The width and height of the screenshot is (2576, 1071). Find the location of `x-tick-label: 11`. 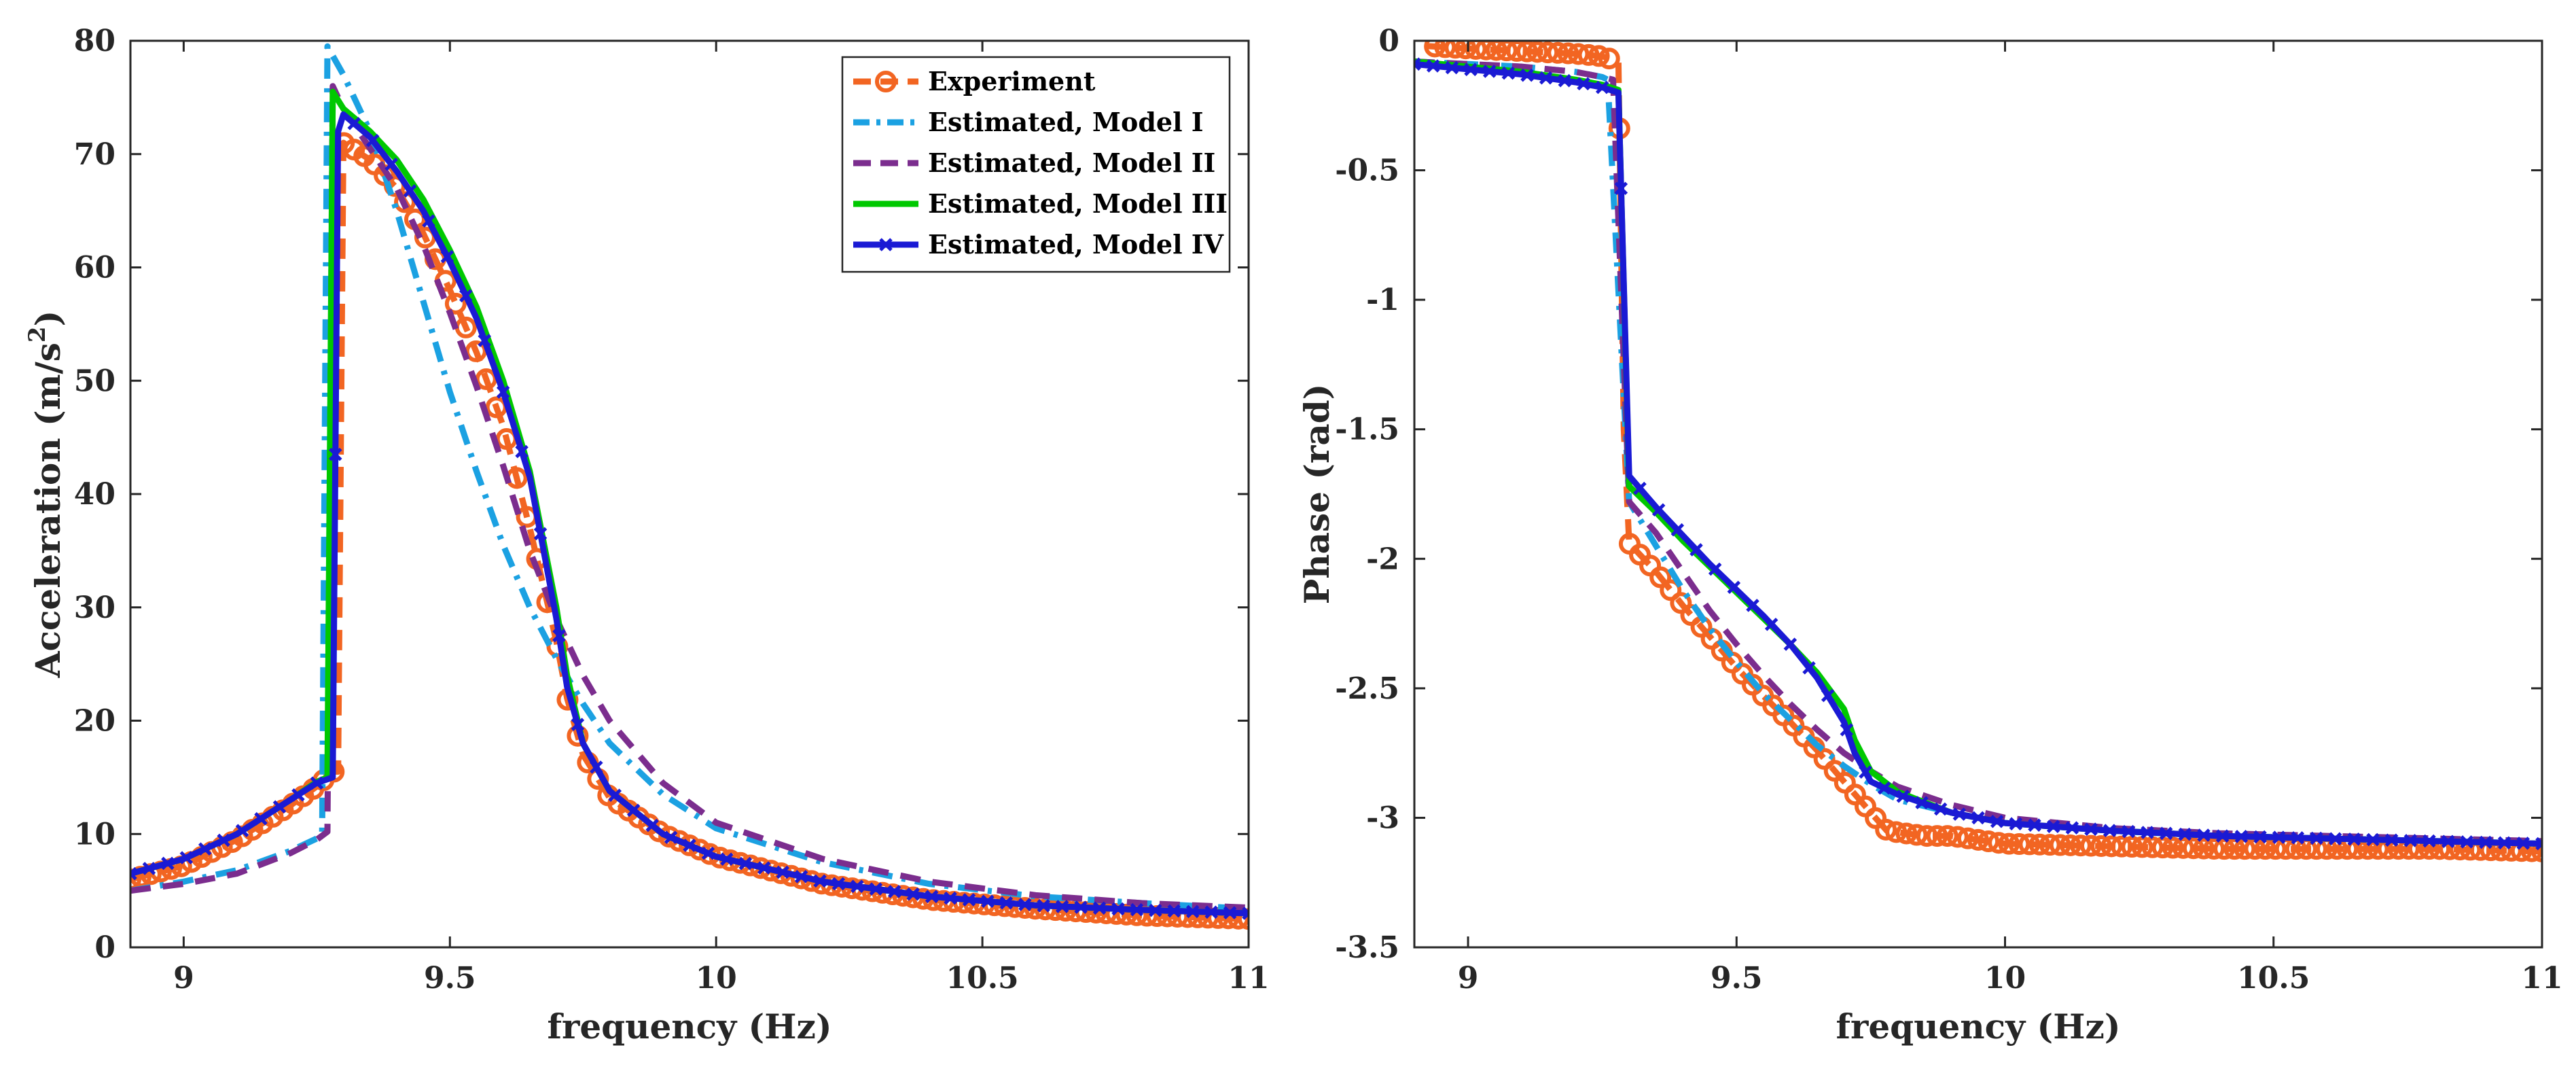

x-tick-label: 11 is located at coordinates (2541, 978).